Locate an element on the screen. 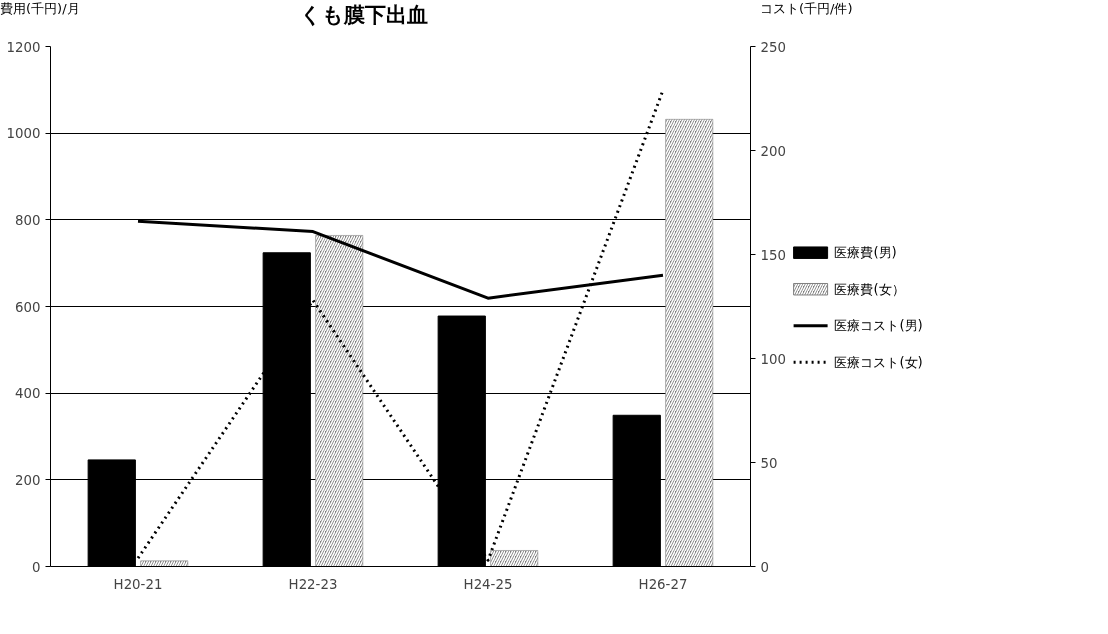  y2-tick-label: 250 is located at coordinates (773, 47).